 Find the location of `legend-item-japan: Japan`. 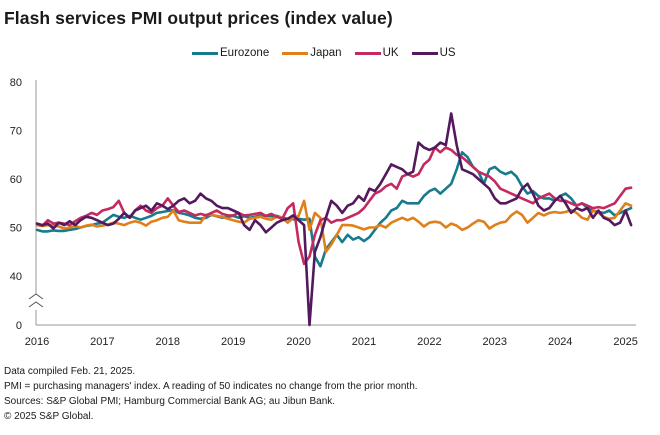

legend-item-japan: Japan is located at coordinates (312, 53).